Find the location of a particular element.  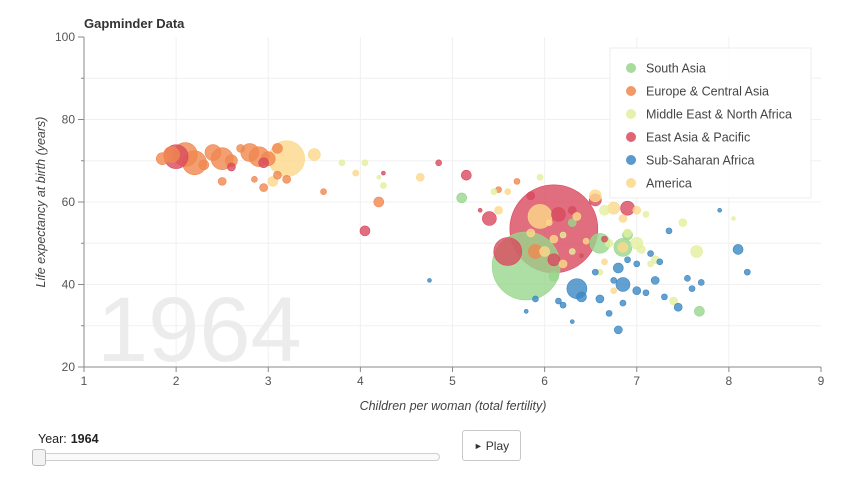

year-slider-track is located at coordinates (238, 457).